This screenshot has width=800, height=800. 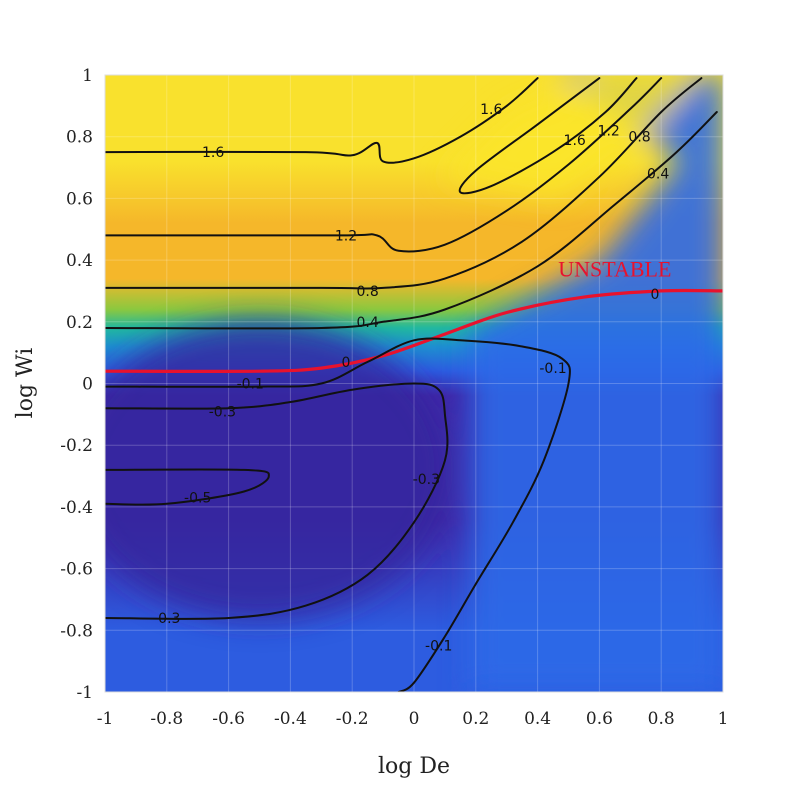 What do you see at coordinates (599, 719) in the screenshot?
I see `x-tick-label: 0.6` at bounding box center [599, 719].